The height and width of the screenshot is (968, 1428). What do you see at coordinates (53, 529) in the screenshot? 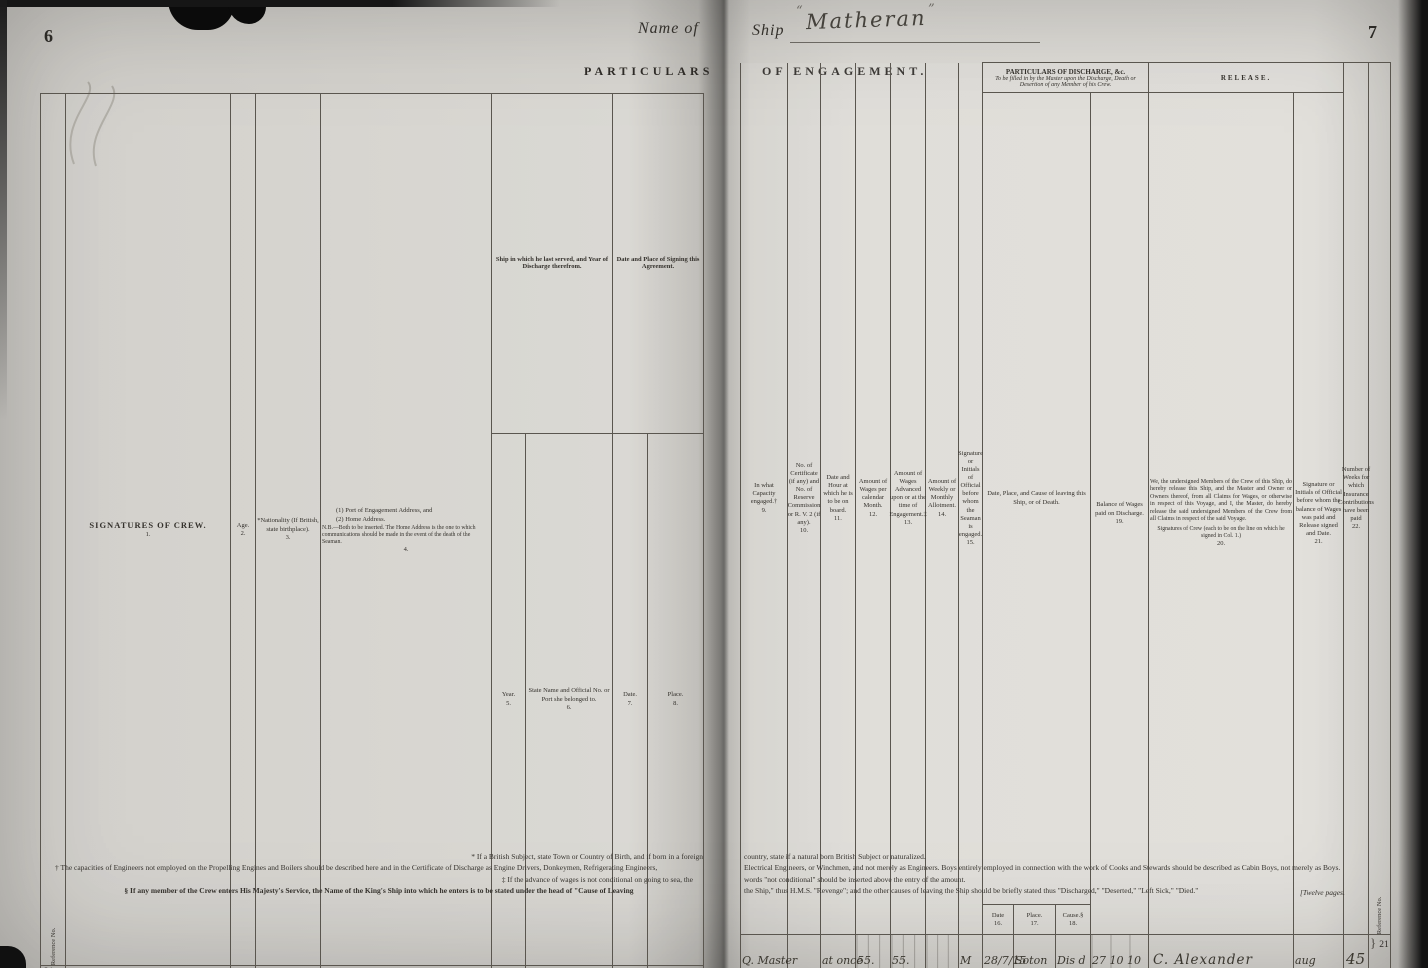
I see `ref-no-header: Reference No.` at bounding box center [53, 529].